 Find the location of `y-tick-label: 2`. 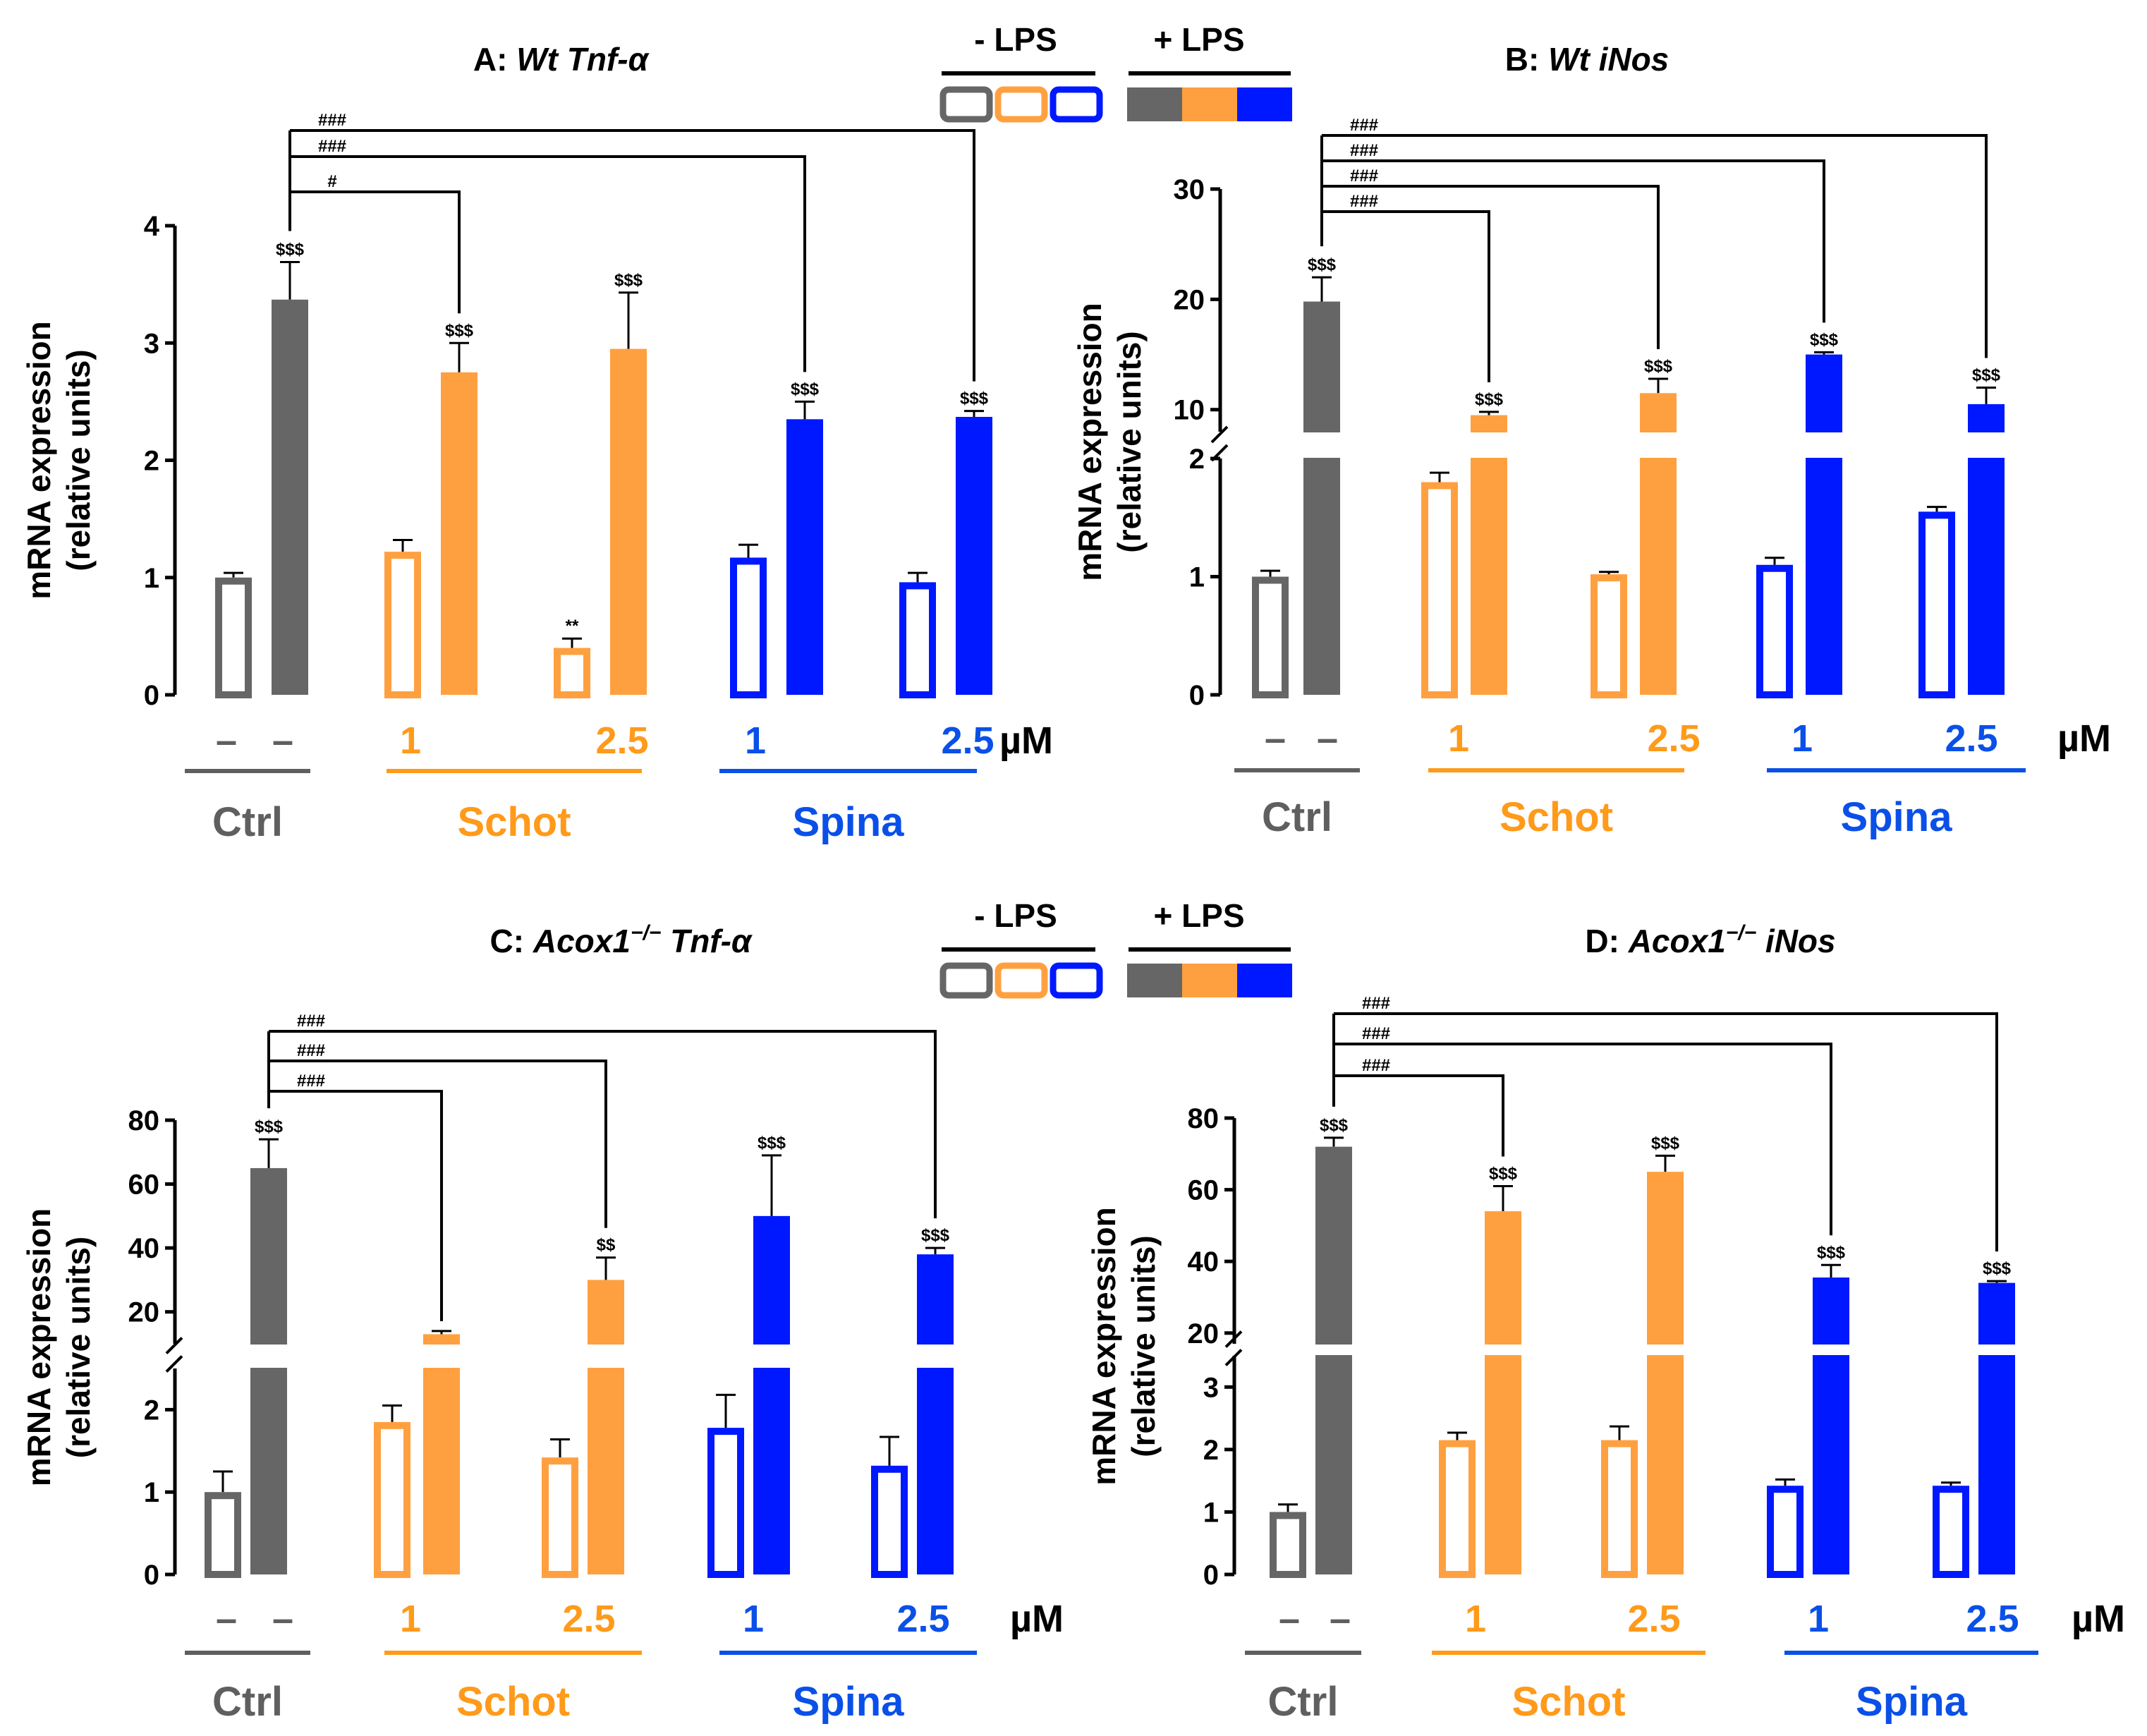

y-tick-label: 2 is located at coordinates (1197, 459).